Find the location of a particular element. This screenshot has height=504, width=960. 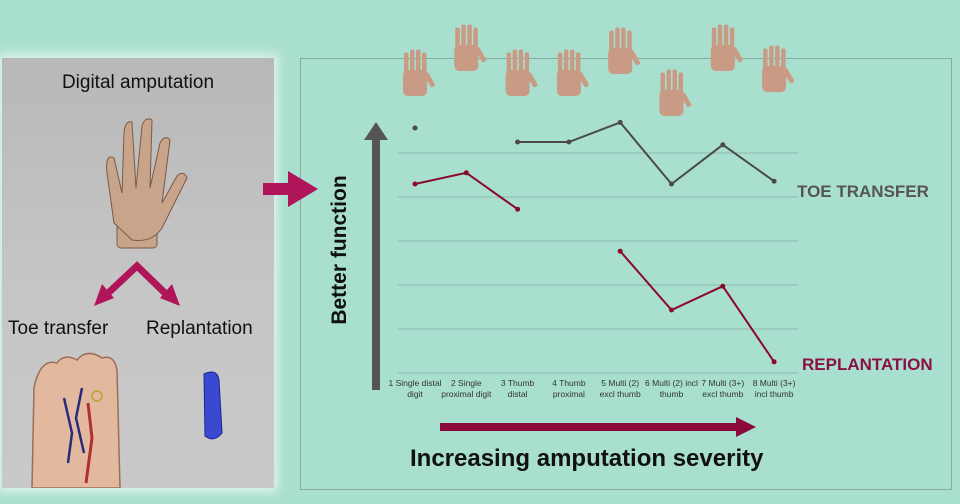

x-tick-label: 7 Multi (3+) excl thumb is located at coordinates (723, 388).